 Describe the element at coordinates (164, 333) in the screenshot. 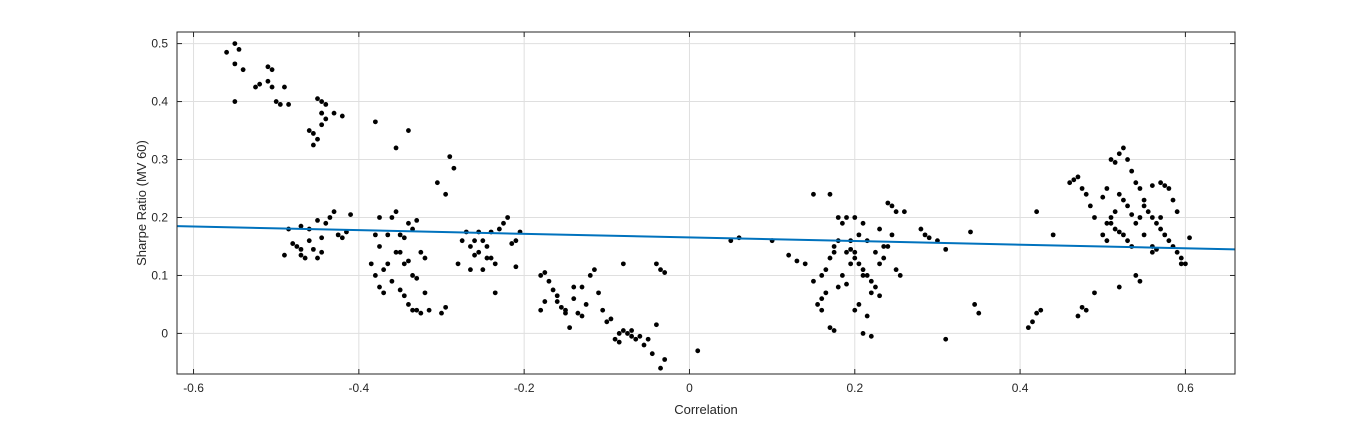

I see `y-tick-label: 0` at that location.